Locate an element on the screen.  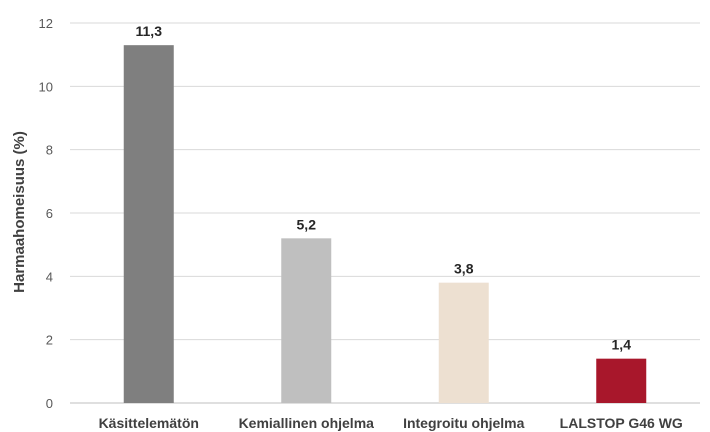
y-tick-label: 0 is located at coordinates (49, 403).